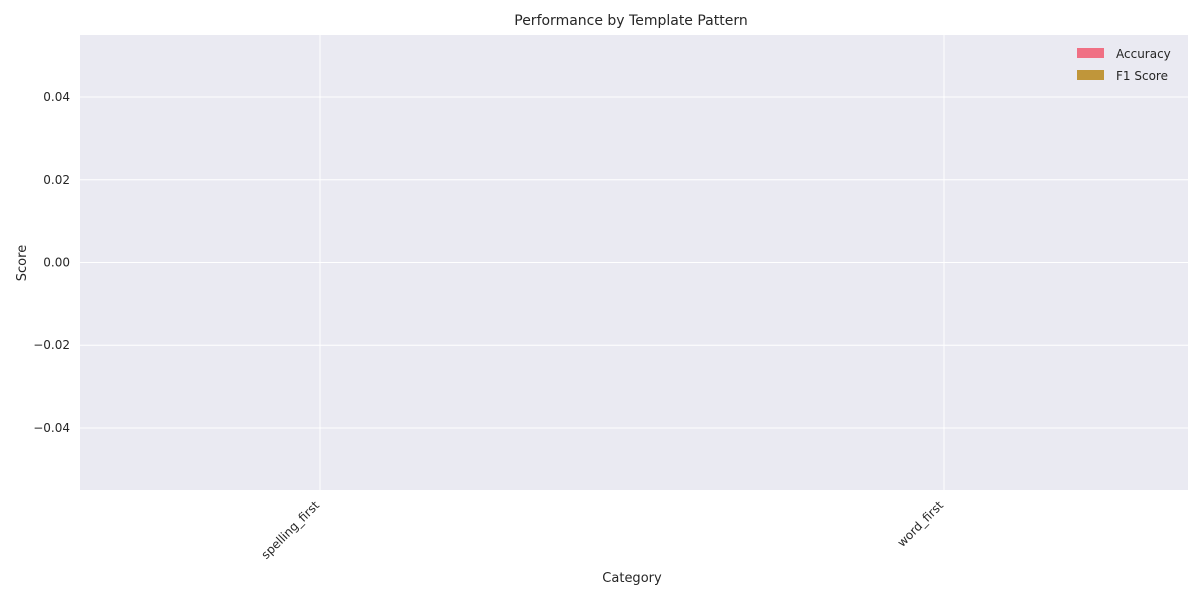 The height and width of the screenshot is (604, 1200). Describe the element at coordinates (1143, 54) in the screenshot. I see `legend-label: Accuracy` at that location.